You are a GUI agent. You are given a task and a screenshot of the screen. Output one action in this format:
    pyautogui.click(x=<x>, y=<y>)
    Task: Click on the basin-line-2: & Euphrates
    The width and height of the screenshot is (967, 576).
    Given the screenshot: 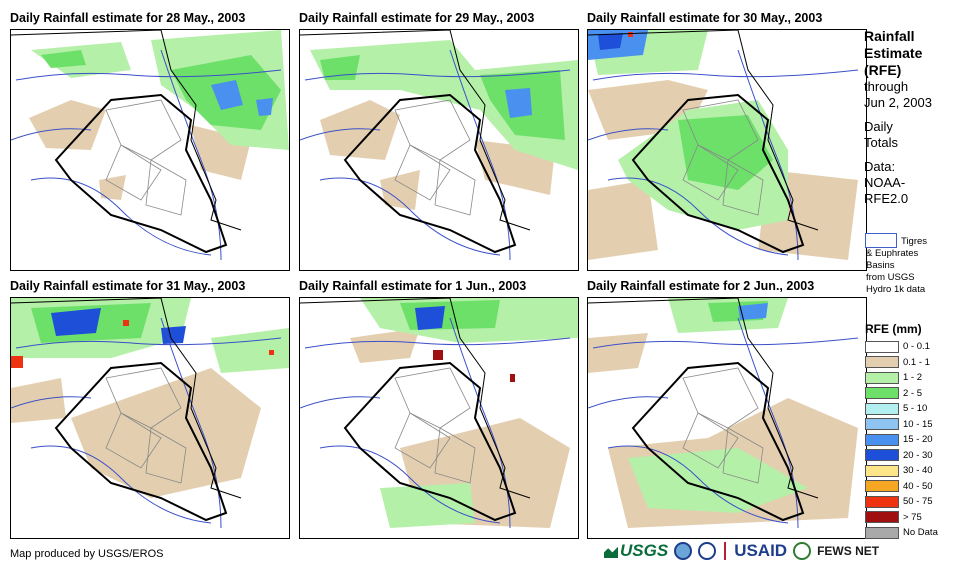 What is the action you would take?
    pyautogui.click(x=892, y=253)
    